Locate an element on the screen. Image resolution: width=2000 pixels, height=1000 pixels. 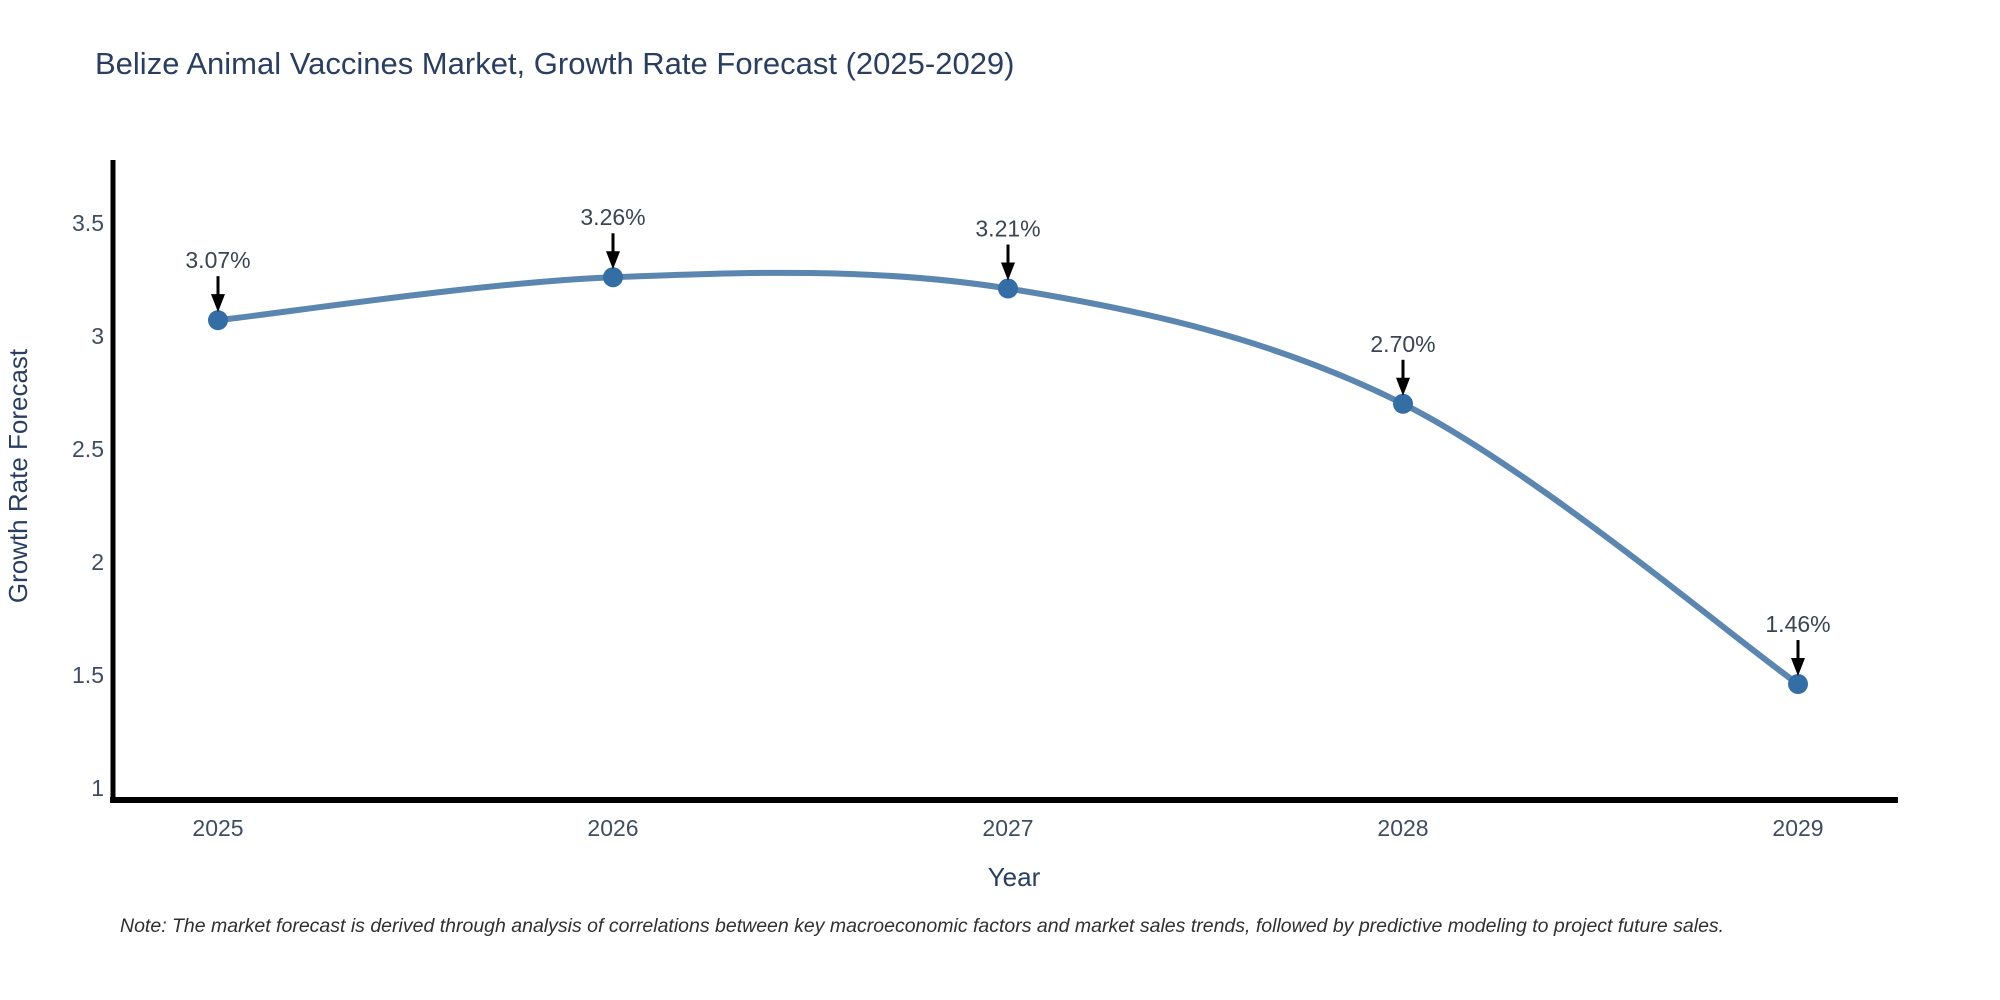
x-tick-label: 2025 is located at coordinates (217, 828).